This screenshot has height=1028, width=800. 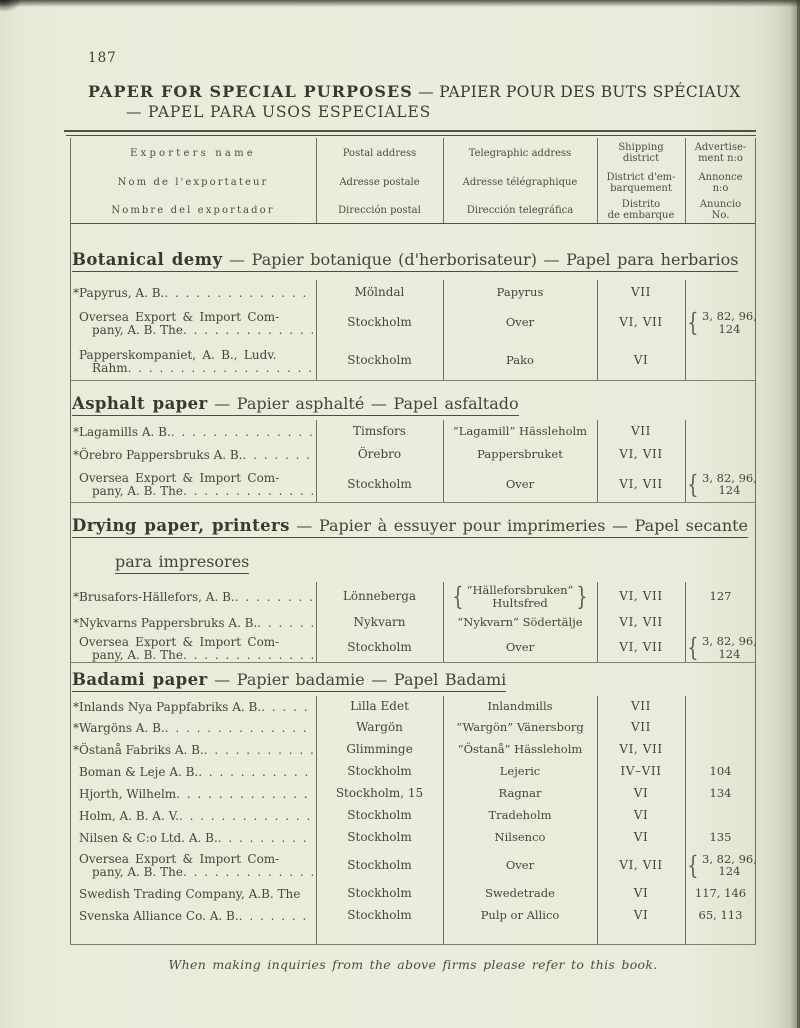 I want to click on exporter-name-text: Svenska Alliance Co. A. B., so click(x=159, y=915).